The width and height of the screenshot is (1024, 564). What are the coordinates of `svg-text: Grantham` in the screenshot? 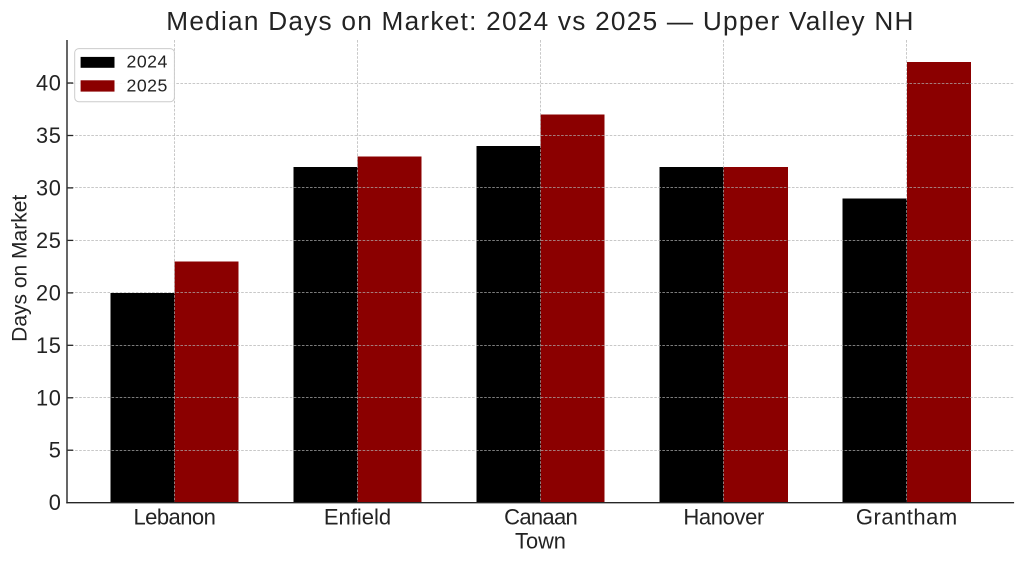 It's located at (907, 516).